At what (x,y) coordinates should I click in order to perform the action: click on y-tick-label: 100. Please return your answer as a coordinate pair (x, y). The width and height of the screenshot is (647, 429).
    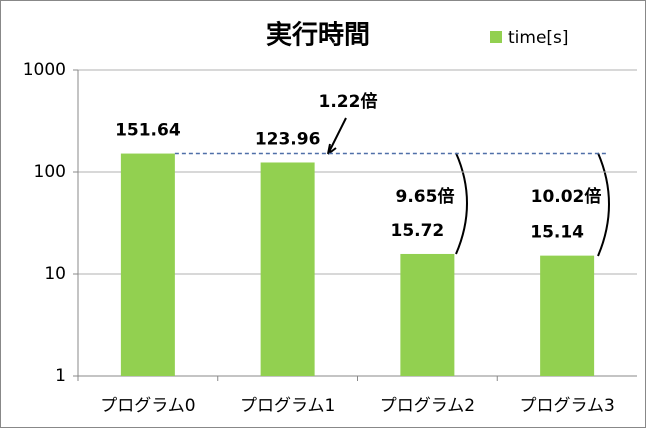
    Looking at the image, I should click on (50, 172).